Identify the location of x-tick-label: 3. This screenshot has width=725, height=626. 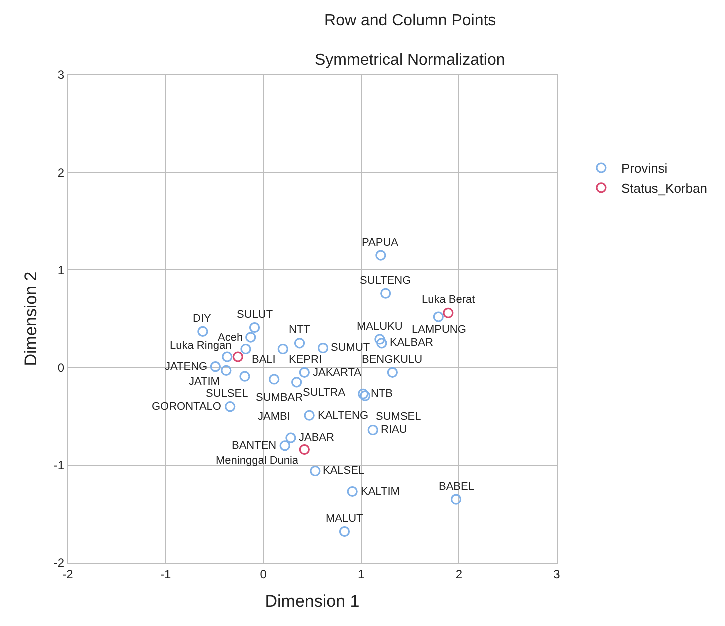
(557, 574).